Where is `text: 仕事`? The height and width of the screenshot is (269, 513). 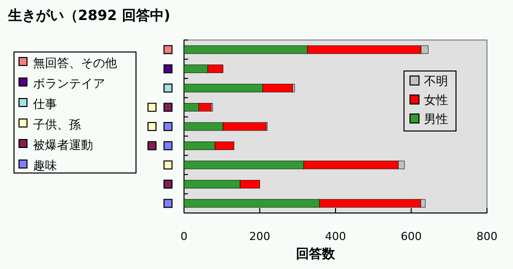
text: 仕事 is located at coordinates (44, 104).